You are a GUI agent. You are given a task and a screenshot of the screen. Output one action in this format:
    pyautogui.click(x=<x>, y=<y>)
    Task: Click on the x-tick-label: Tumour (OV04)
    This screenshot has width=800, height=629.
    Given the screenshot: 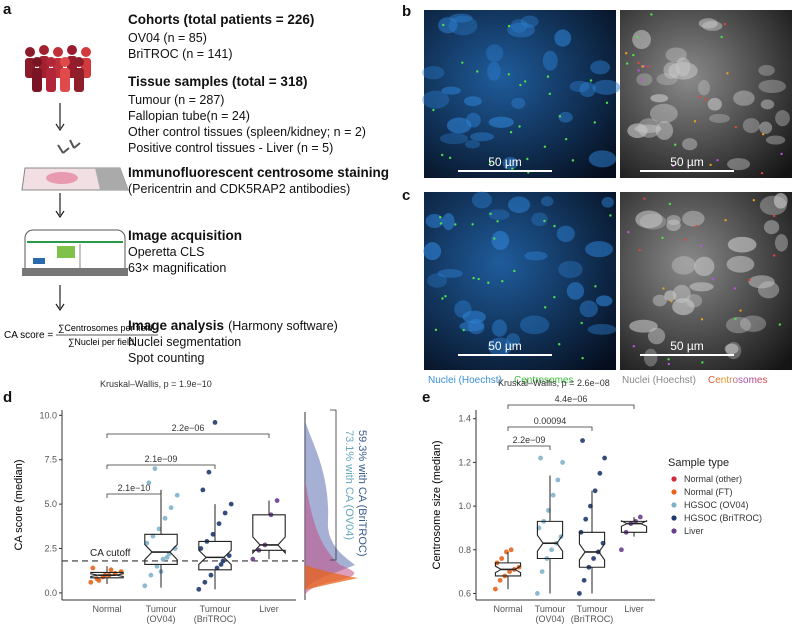 What is the action you would take?
    pyautogui.click(x=161, y=614)
    